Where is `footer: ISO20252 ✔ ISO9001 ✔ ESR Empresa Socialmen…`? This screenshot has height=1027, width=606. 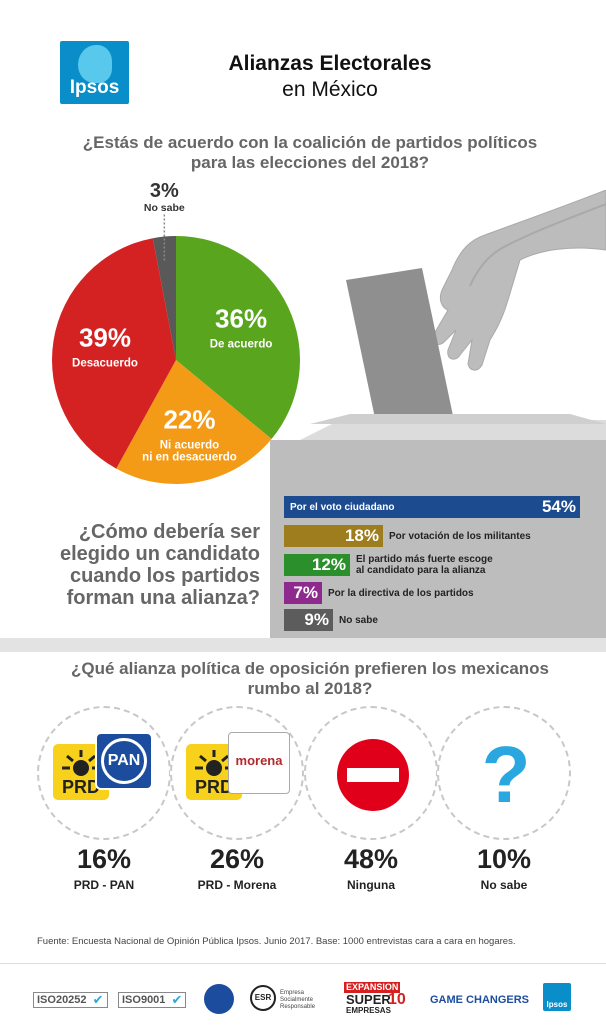 footer: ISO20252 ✔ ISO9001 ✔ ESR Empresa Socialmen… is located at coordinates (303, 995).